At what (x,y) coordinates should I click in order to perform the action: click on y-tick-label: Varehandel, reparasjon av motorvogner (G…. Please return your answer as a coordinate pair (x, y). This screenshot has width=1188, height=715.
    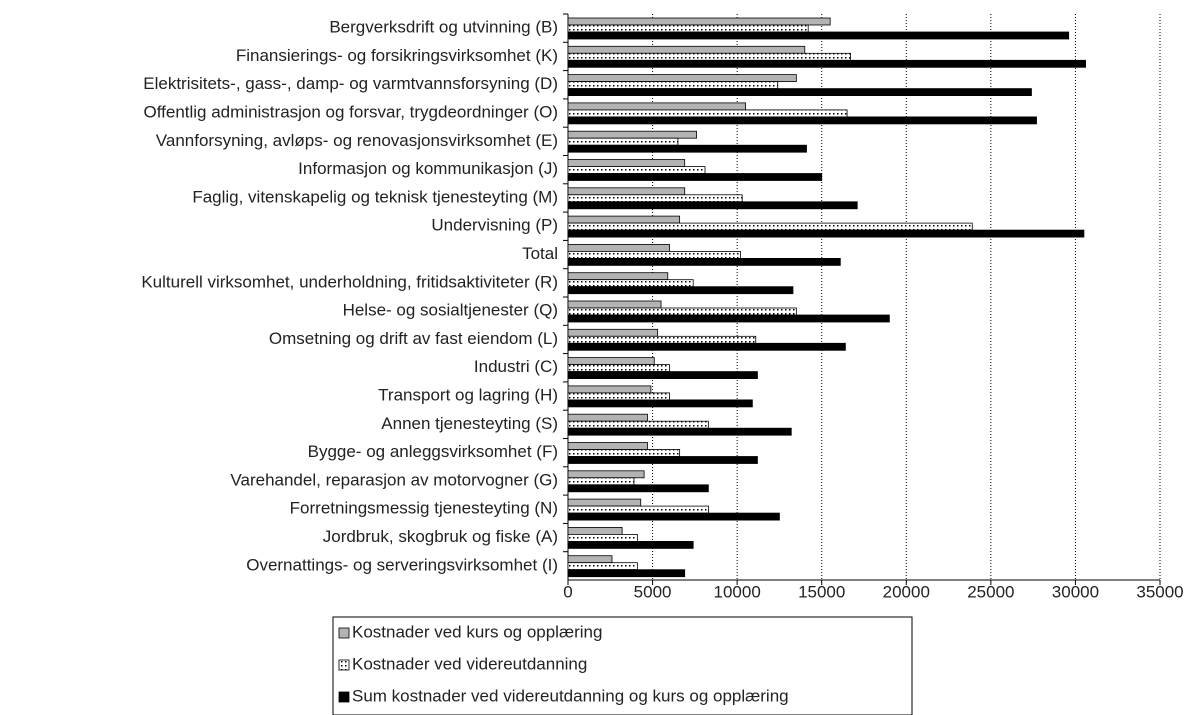
    Looking at the image, I should click on (394, 479).